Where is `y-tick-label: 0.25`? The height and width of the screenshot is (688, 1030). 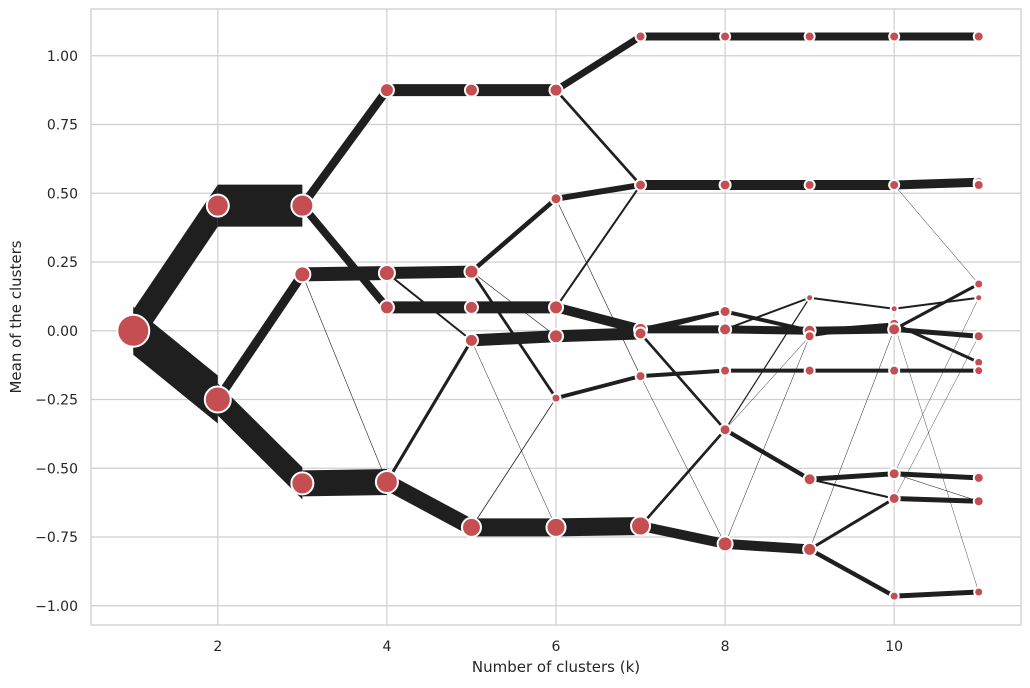 y-tick-label: 0.25 is located at coordinates (62, 263).